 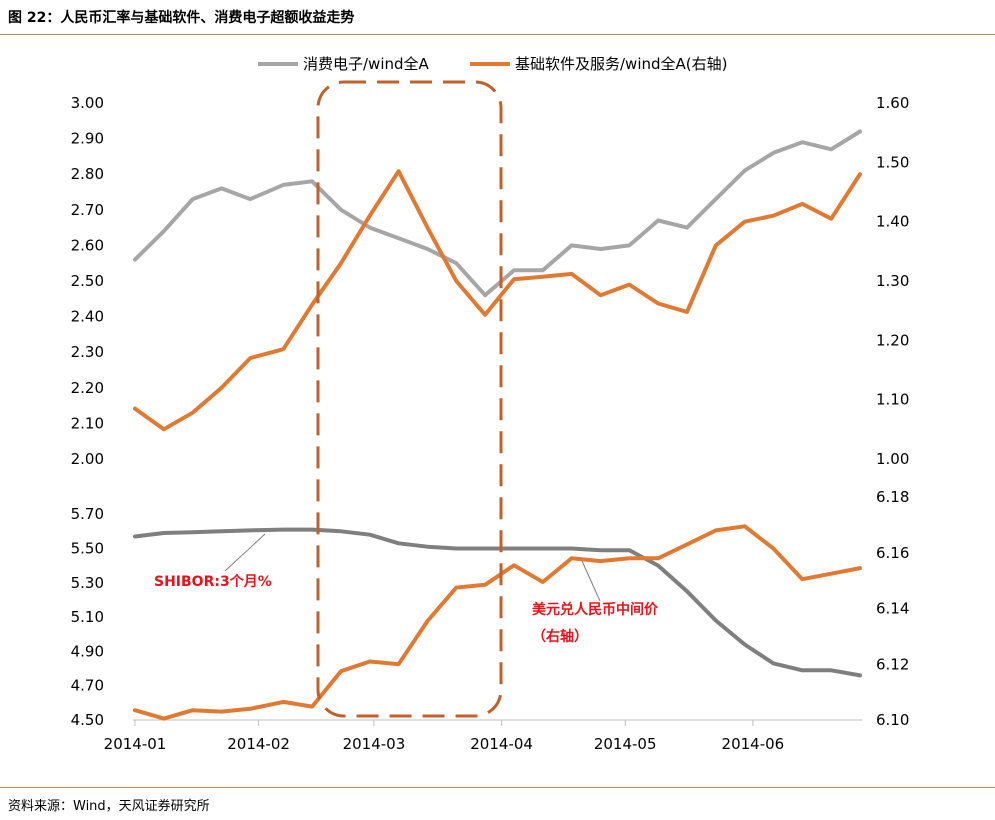 What do you see at coordinates (892, 720) in the screenshot?
I see `bottom-right-tick: 6.10` at bounding box center [892, 720].